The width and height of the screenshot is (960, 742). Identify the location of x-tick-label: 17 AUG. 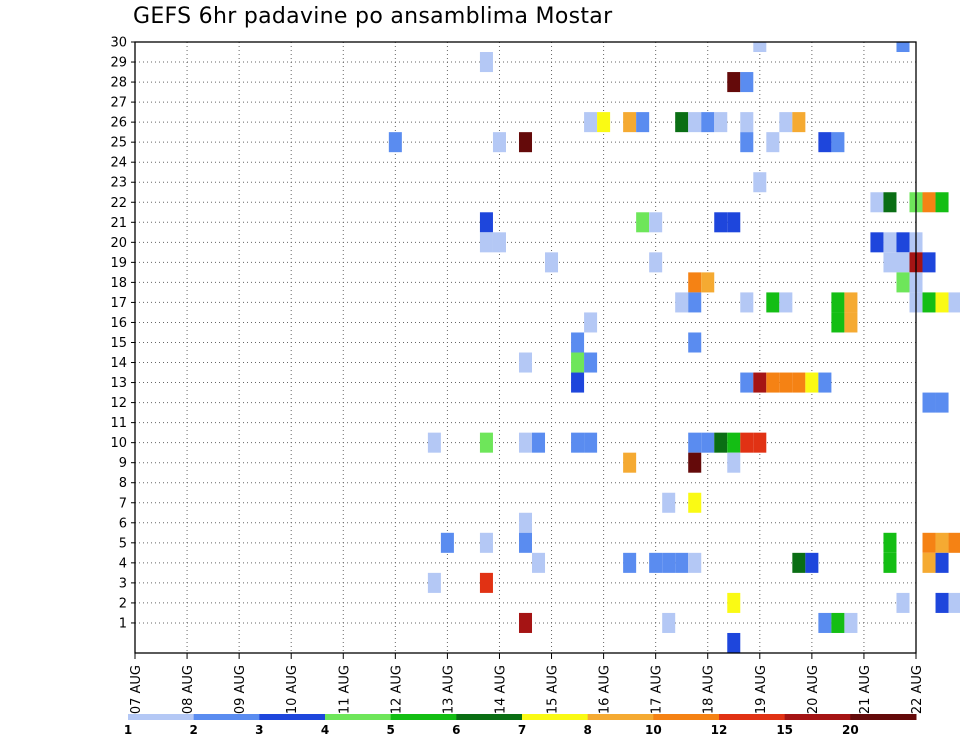
(657, 689).